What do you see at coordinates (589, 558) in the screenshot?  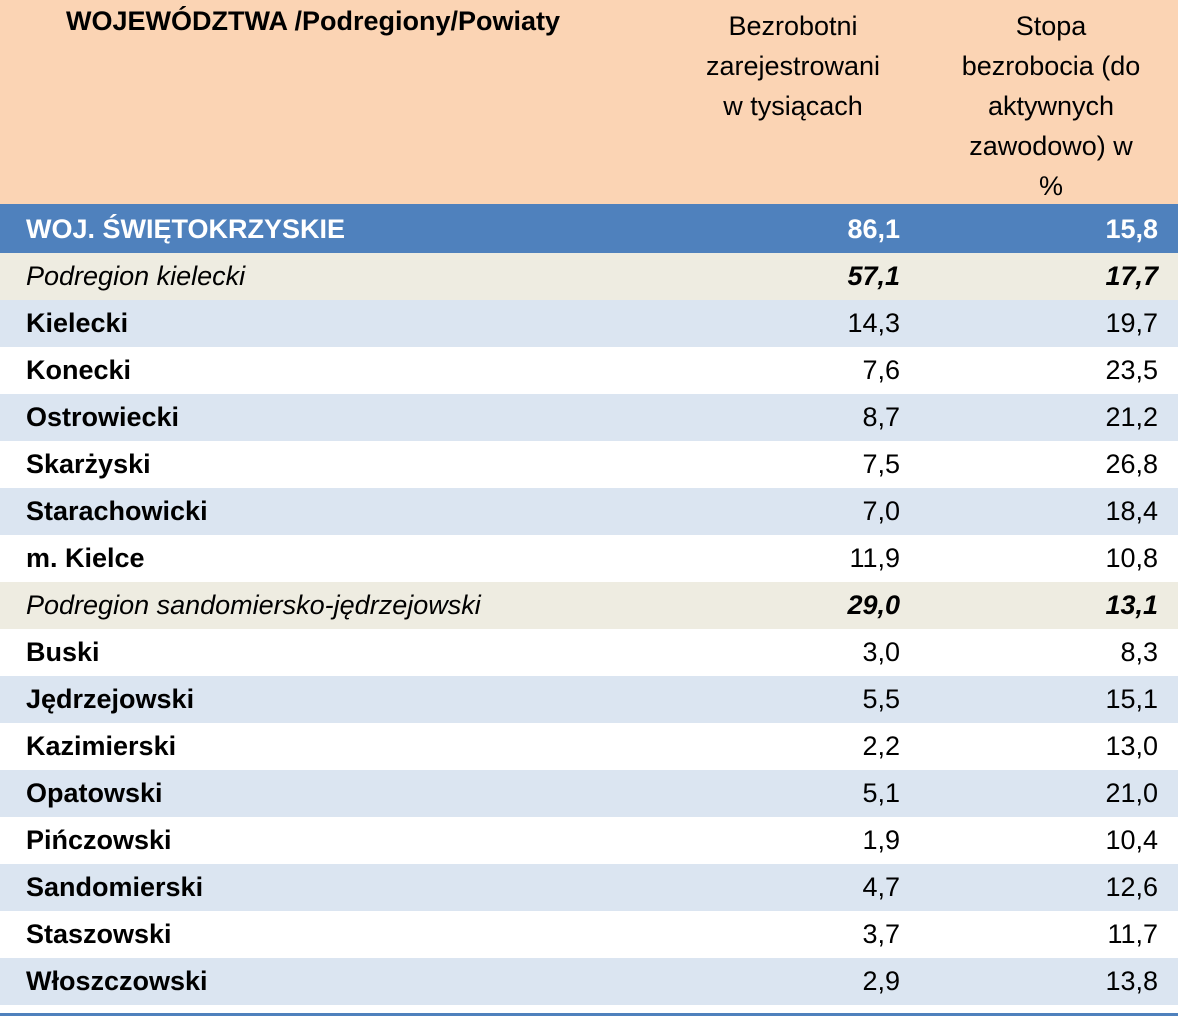 I see `table-row: m. Kielce 11,9 10,8` at bounding box center [589, 558].